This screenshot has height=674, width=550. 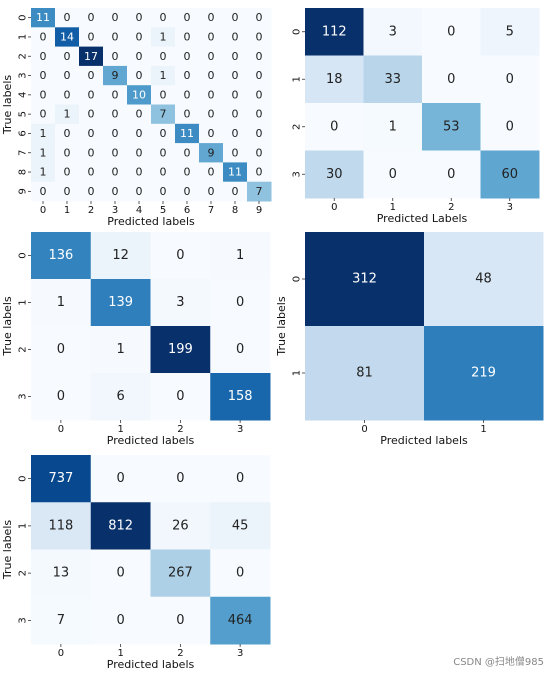 What do you see at coordinates (364, 279) in the screenshot?
I see `cell-value-label: 312` at bounding box center [364, 279].